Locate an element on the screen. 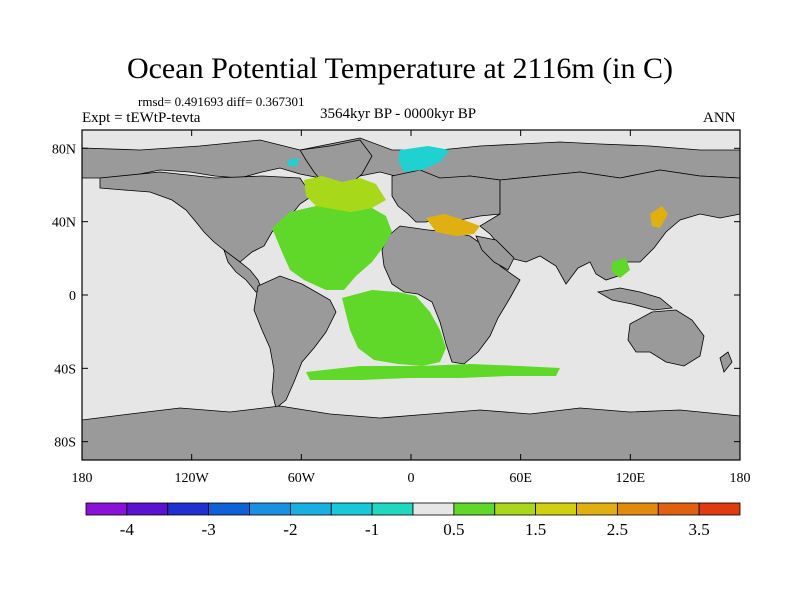  land-australia is located at coordinates (666, 338).